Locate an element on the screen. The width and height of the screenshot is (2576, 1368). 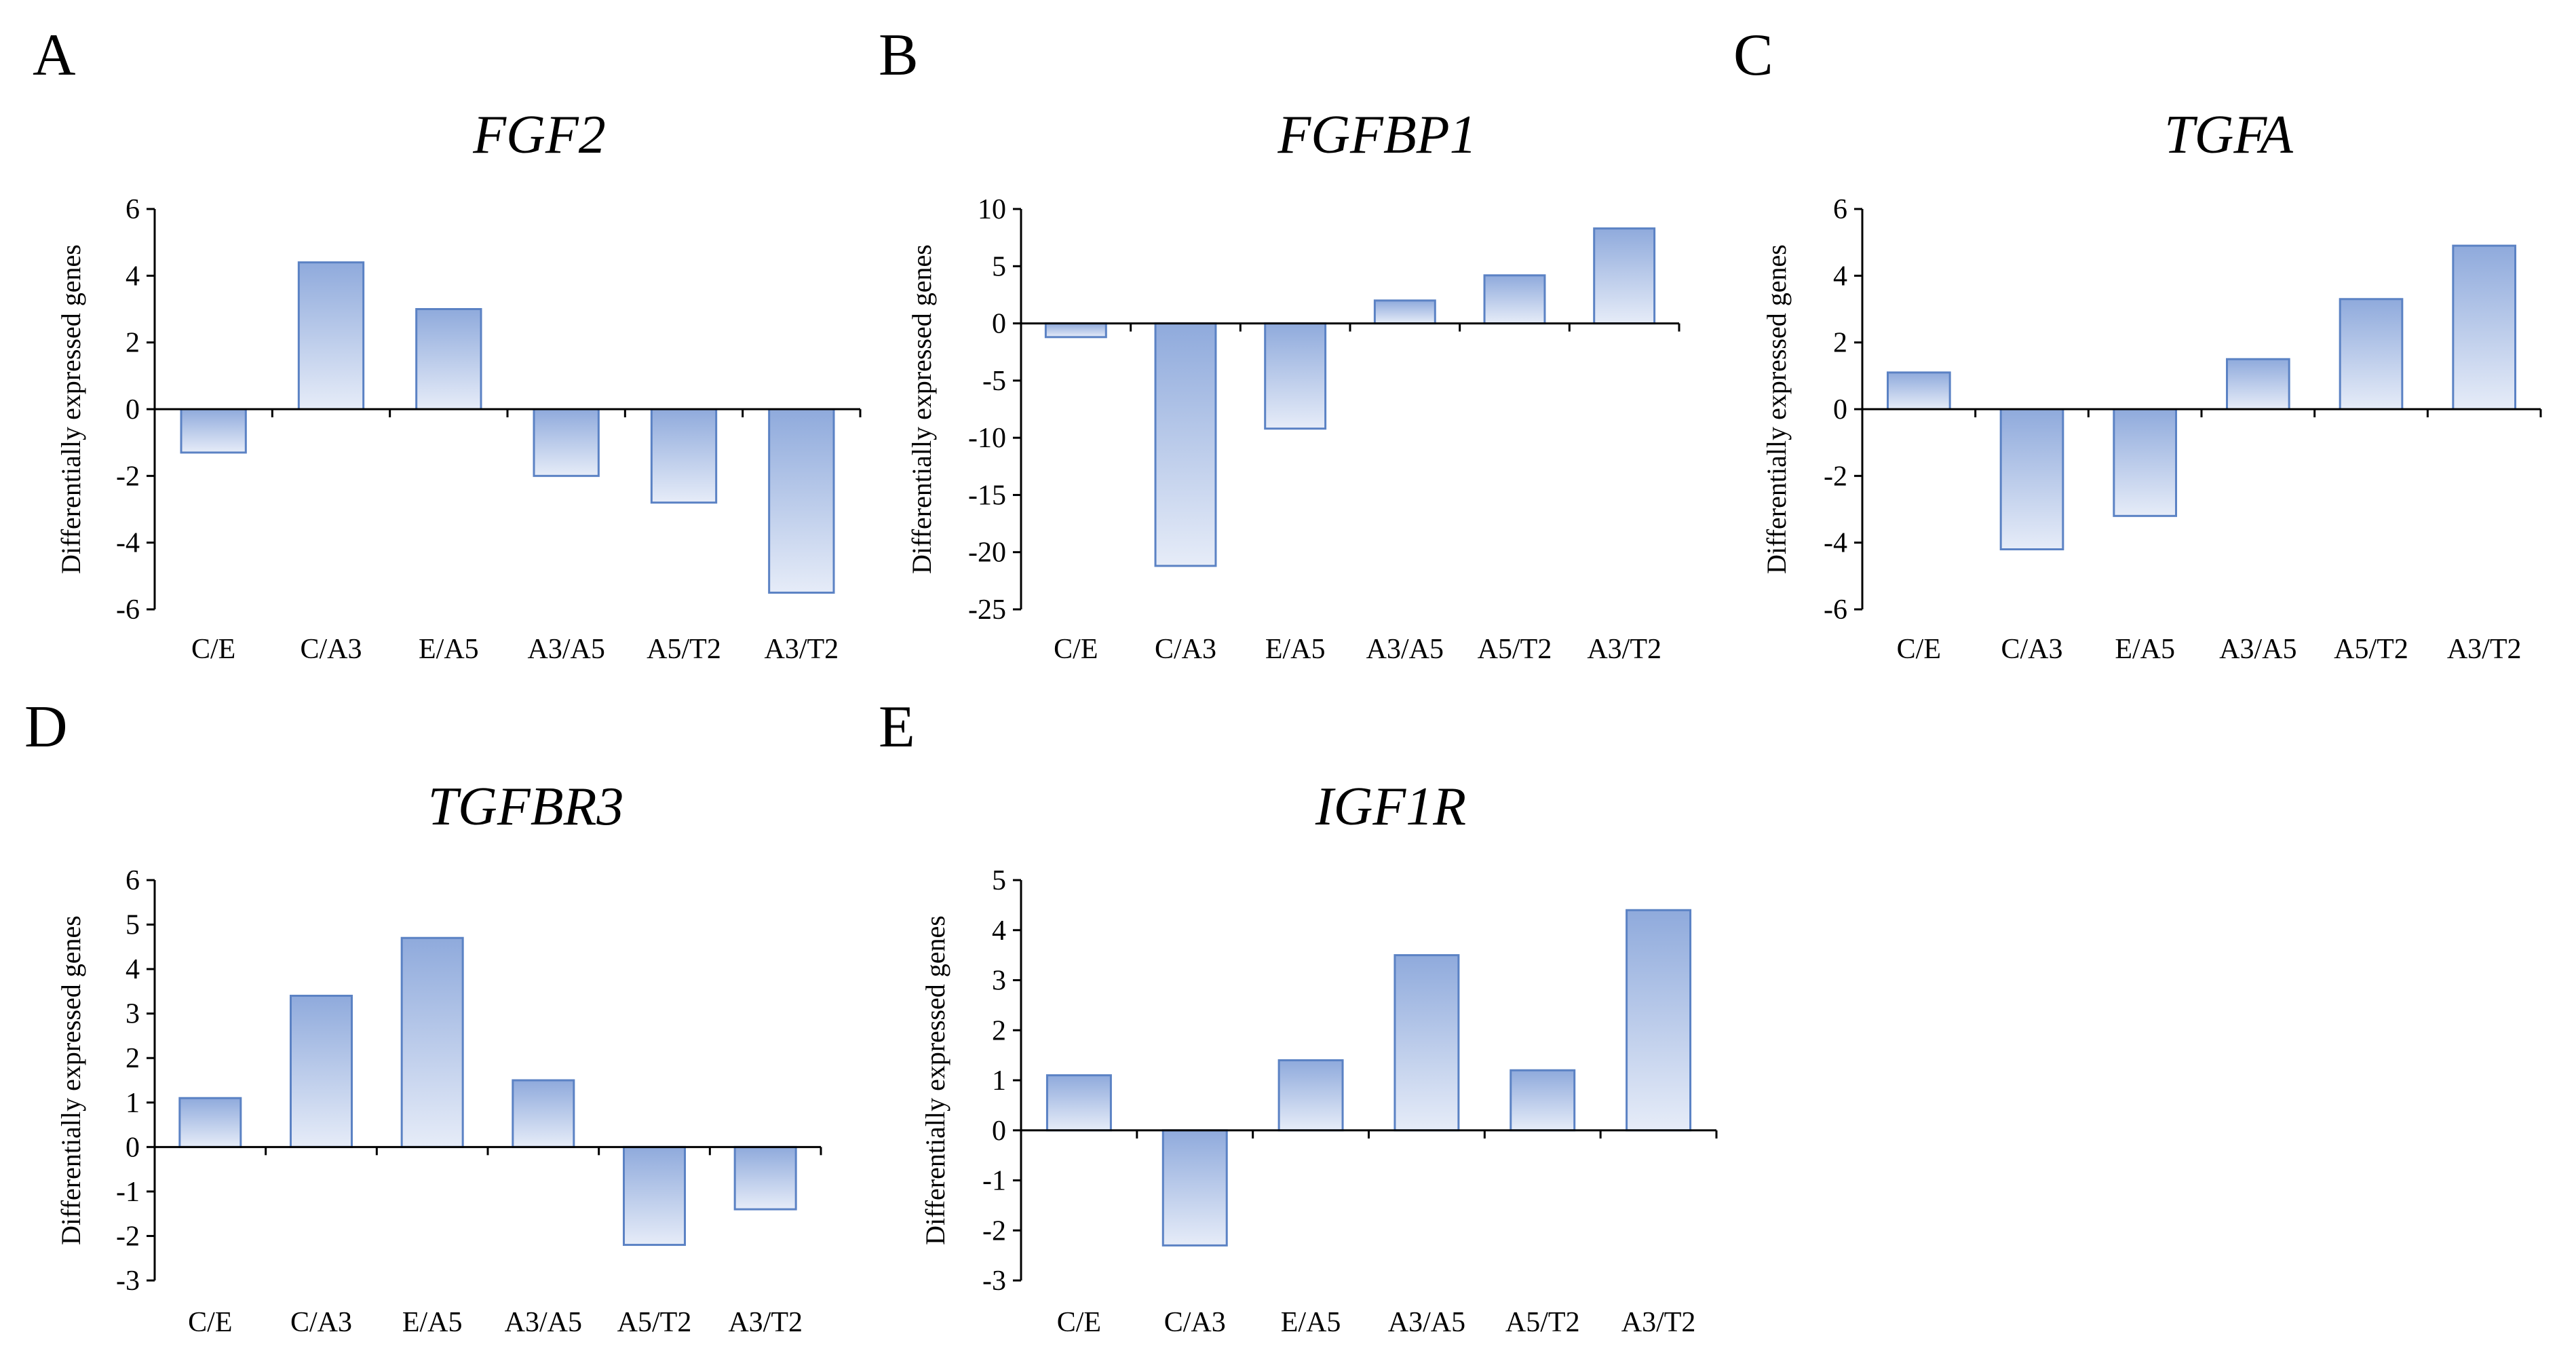
y-tick-label: -6 is located at coordinates (1835, 610).